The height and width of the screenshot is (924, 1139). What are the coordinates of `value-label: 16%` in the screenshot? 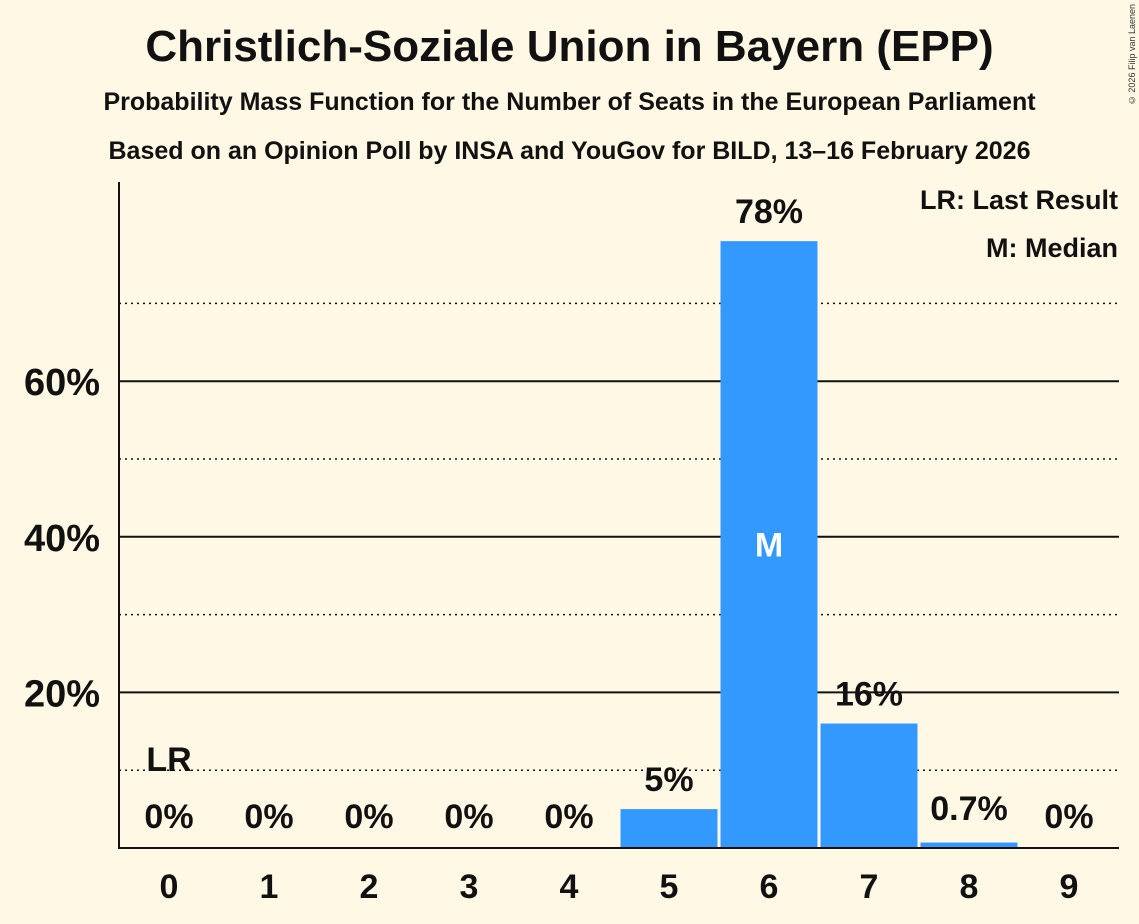 It's located at (869, 695).